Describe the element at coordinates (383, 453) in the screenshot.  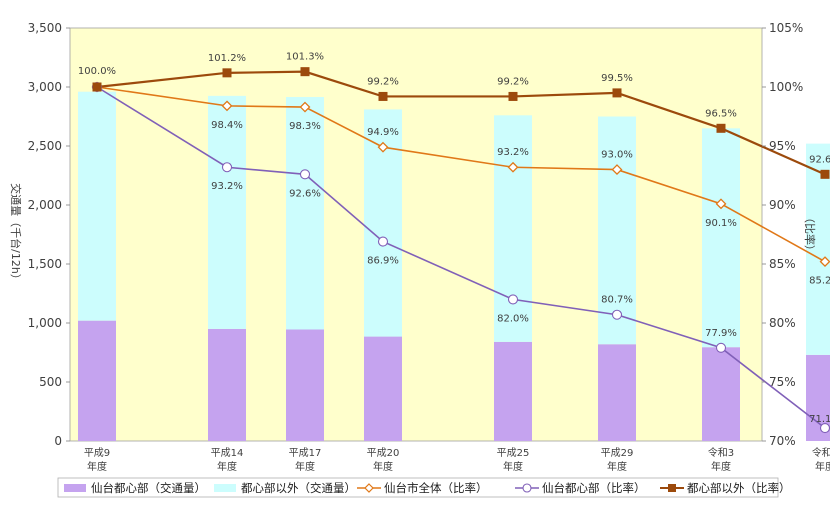
I see `x-tick-label: 平成20` at that location.